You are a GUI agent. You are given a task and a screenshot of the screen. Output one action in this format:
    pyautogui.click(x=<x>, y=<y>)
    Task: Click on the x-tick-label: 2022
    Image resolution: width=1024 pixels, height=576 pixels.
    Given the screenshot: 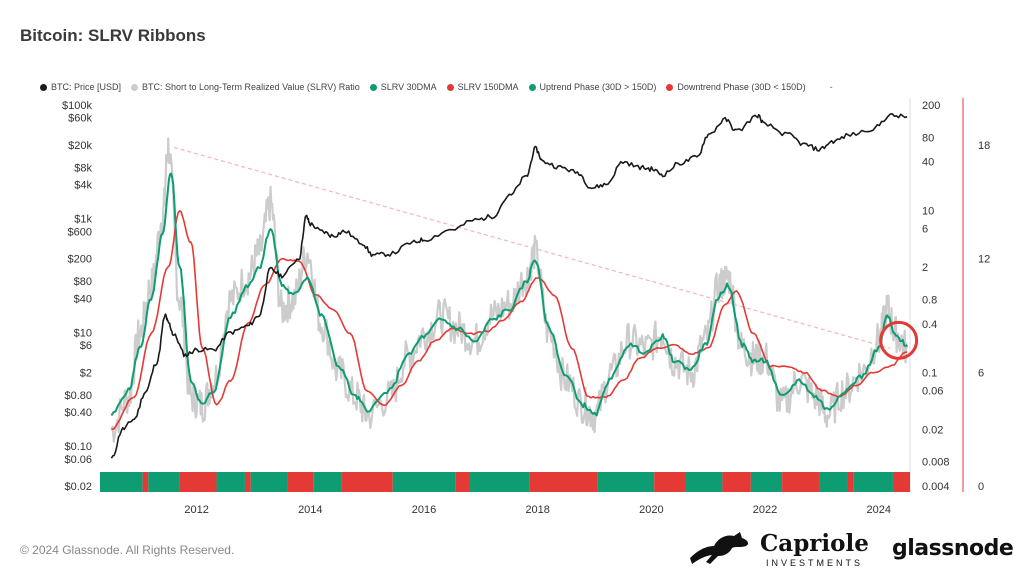 What is the action you would take?
    pyautogui.click(x=765, y=510)
    